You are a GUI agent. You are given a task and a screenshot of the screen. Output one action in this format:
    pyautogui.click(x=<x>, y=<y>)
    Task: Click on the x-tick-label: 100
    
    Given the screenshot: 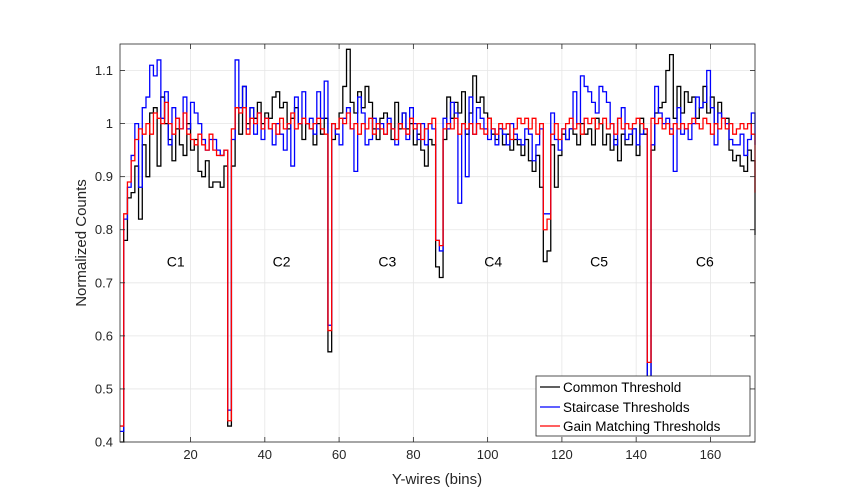 What is the action you would take?
    pyautogui.click(x=488, y=454)
    